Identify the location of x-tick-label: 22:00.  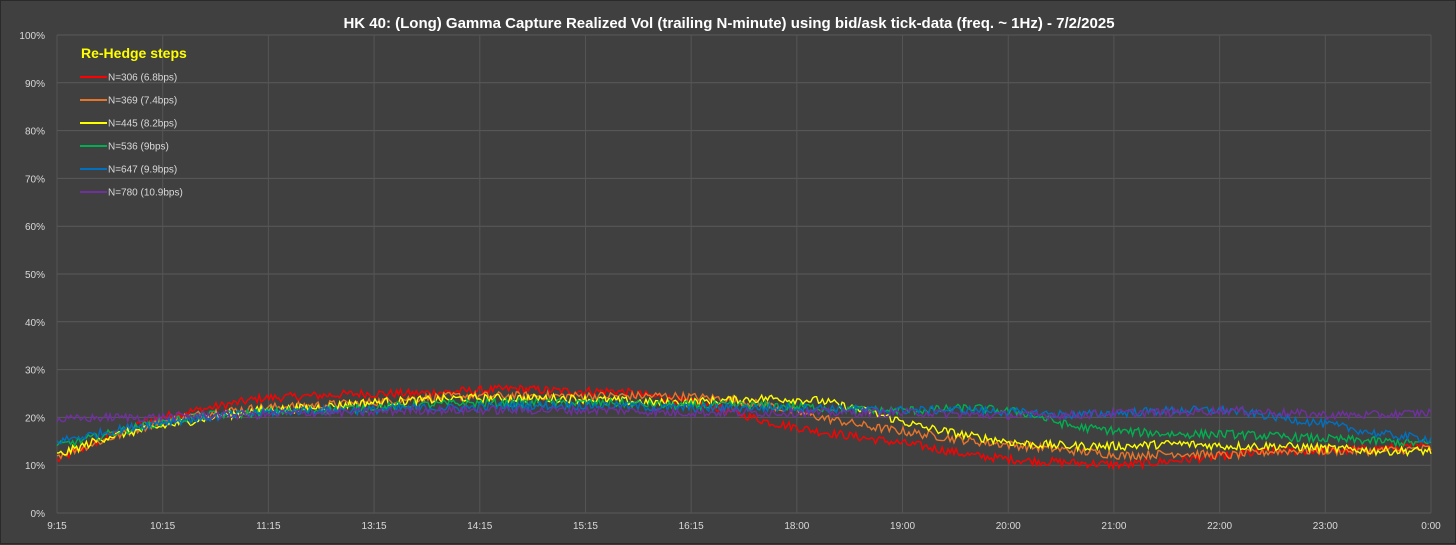
(1219, 526).